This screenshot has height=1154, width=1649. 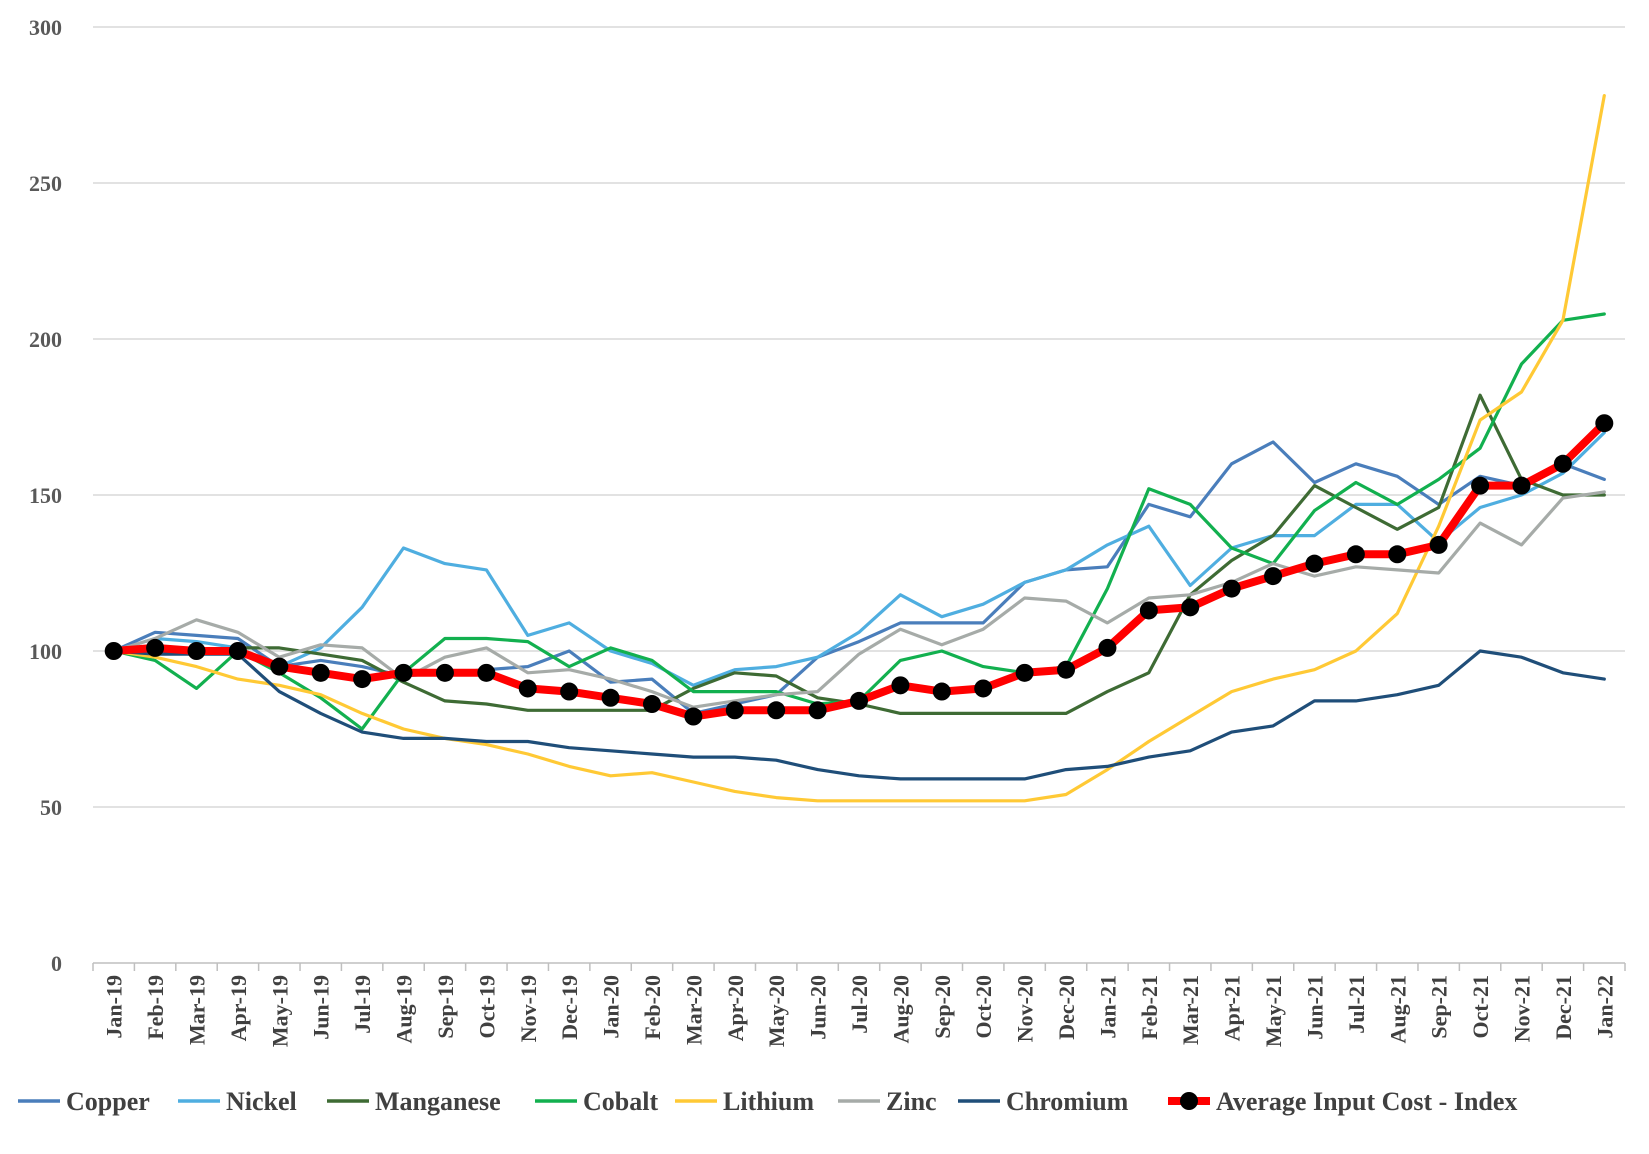 I want to click on legend-item-copper: Copper, so click(x=84, y=1101).